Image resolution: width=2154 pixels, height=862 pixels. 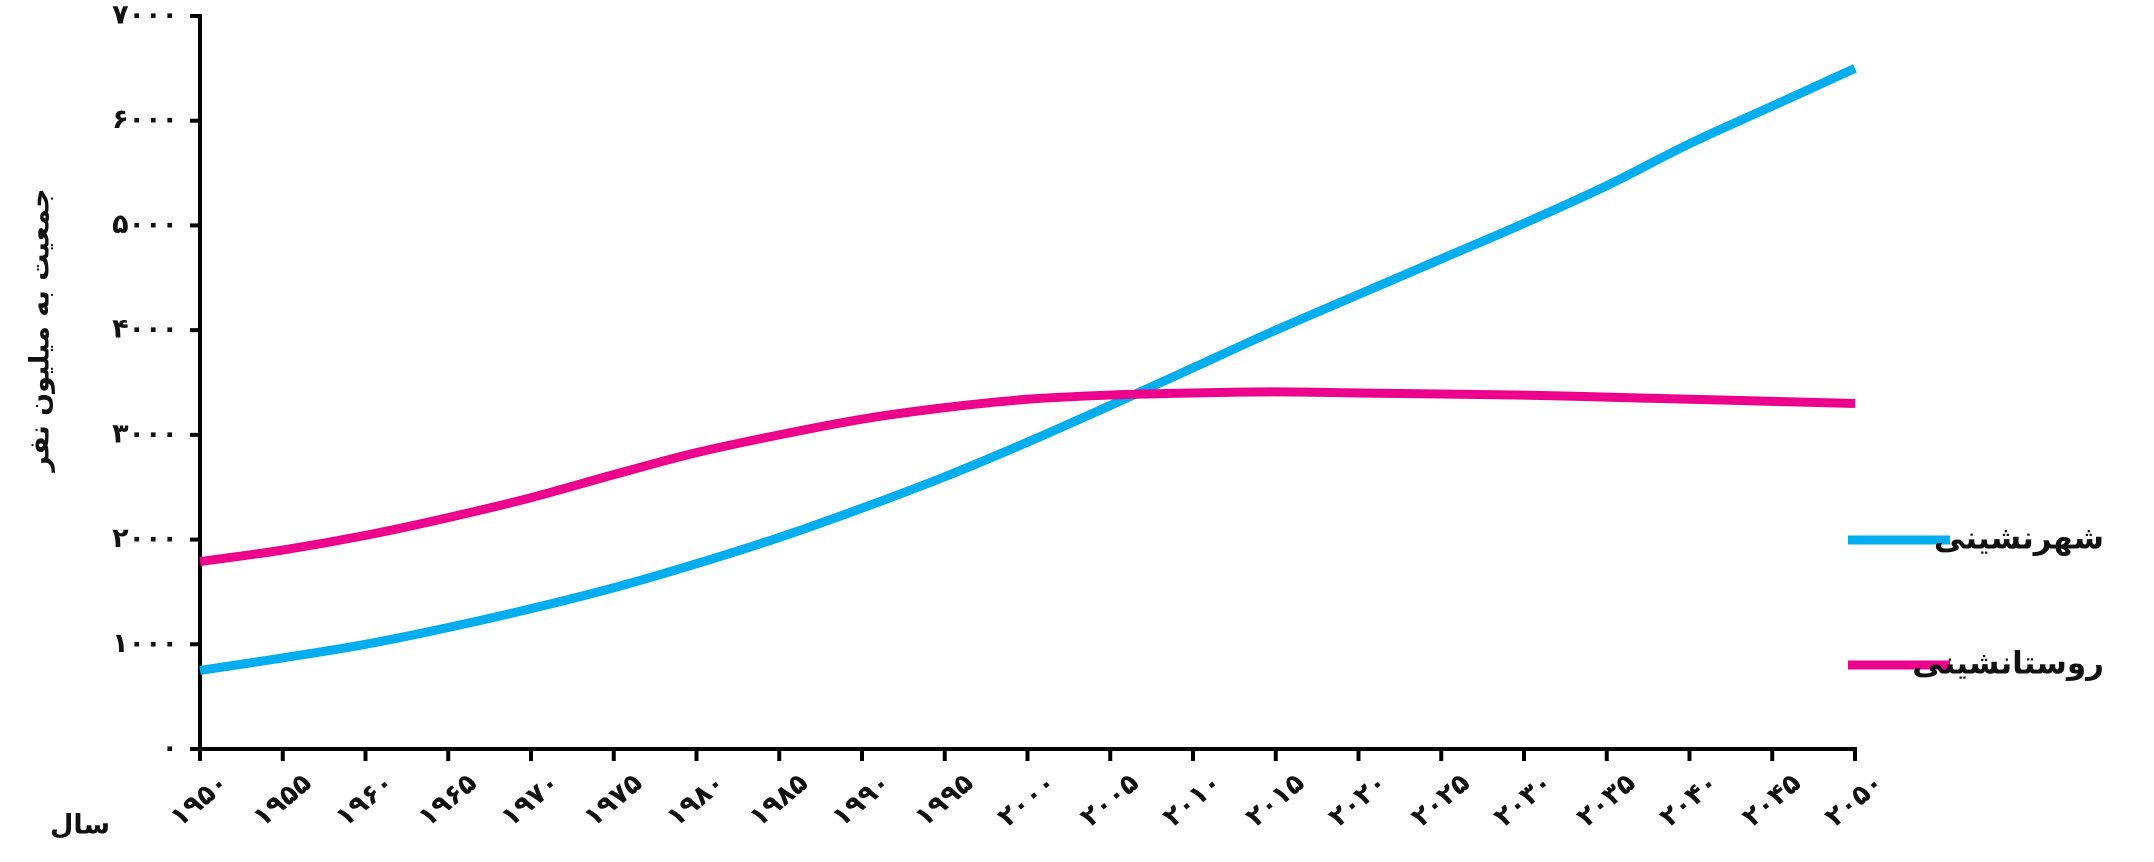 What do you see at coordinates (1358, 800) in the screenshot?
I see `x-tick-label: ۲۰۲۰` at bounding box center [1358, 800].